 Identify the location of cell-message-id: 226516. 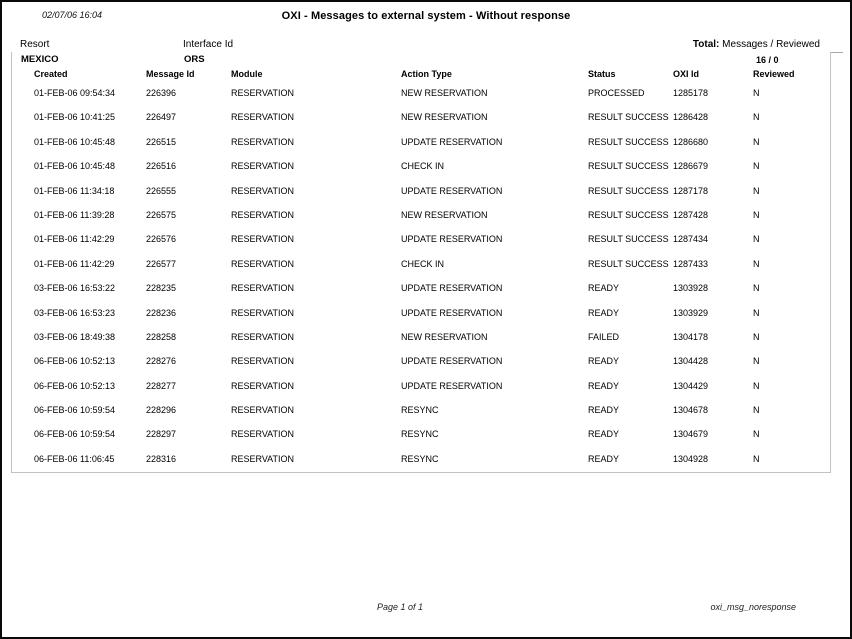
(161, 166).